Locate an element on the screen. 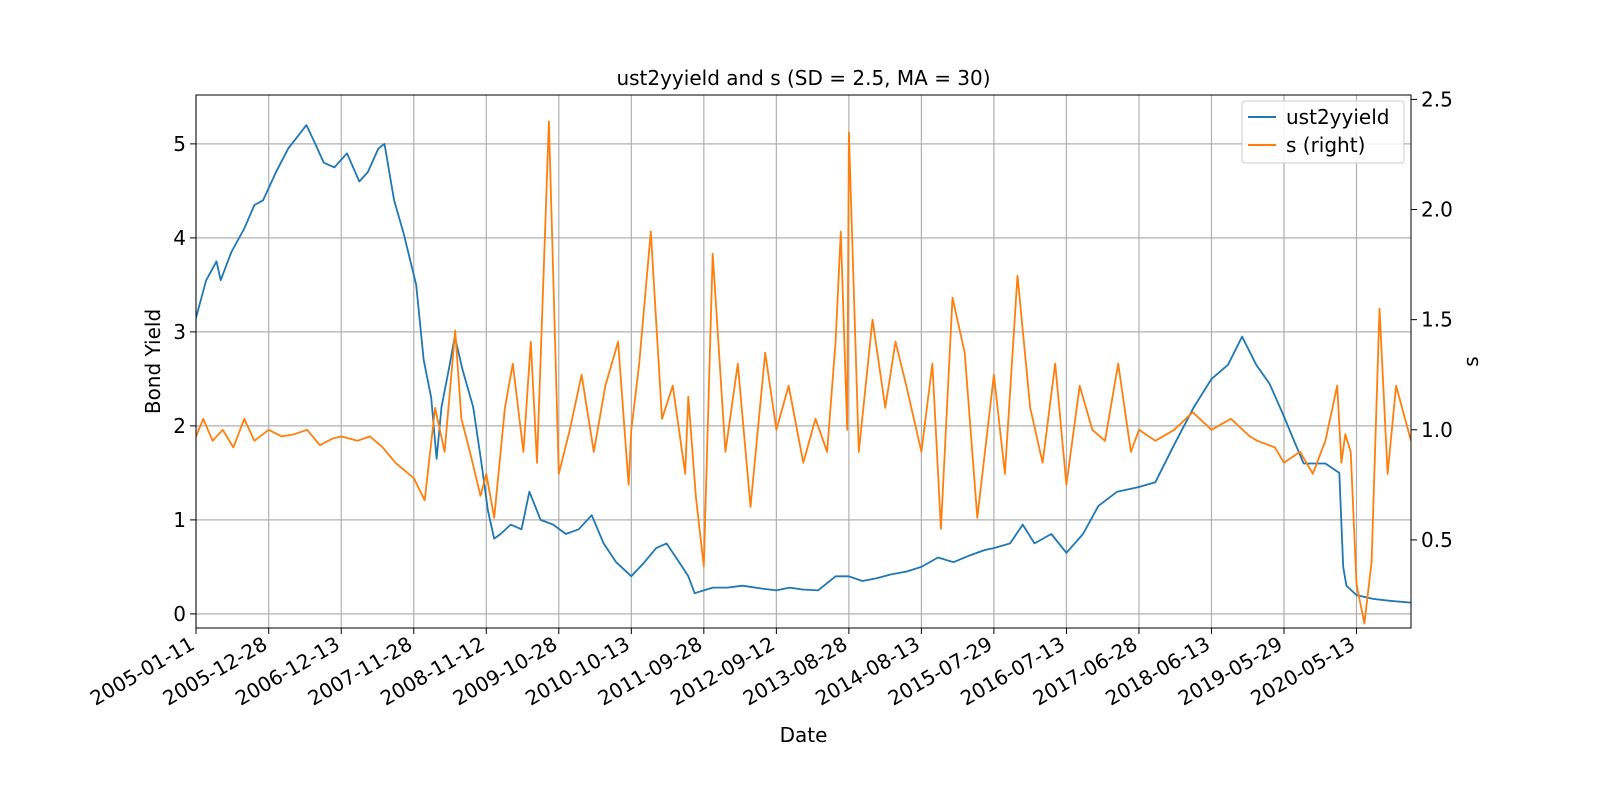  legend: ust2yyield s (right) is located at coordinates (1323, 132).